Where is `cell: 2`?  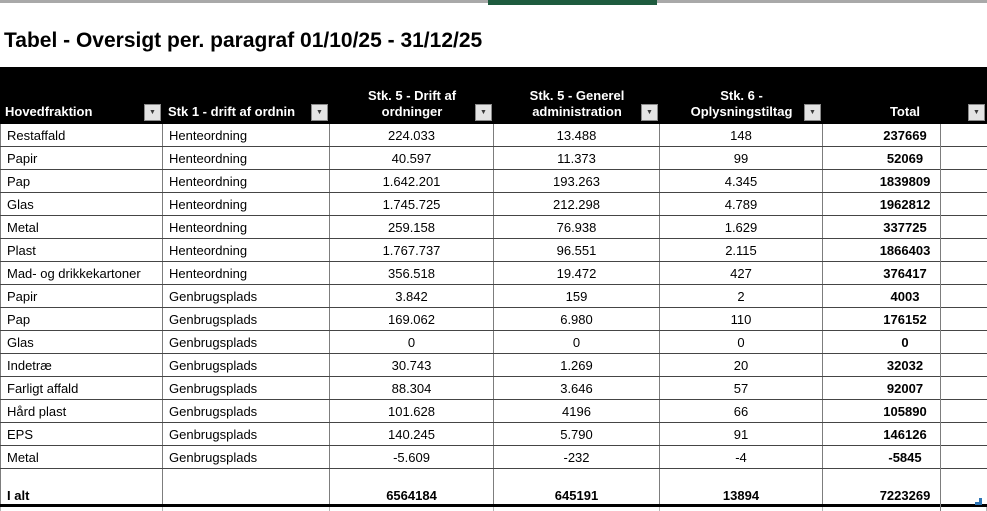 cell: 2 is located at coordinates (741, 296).